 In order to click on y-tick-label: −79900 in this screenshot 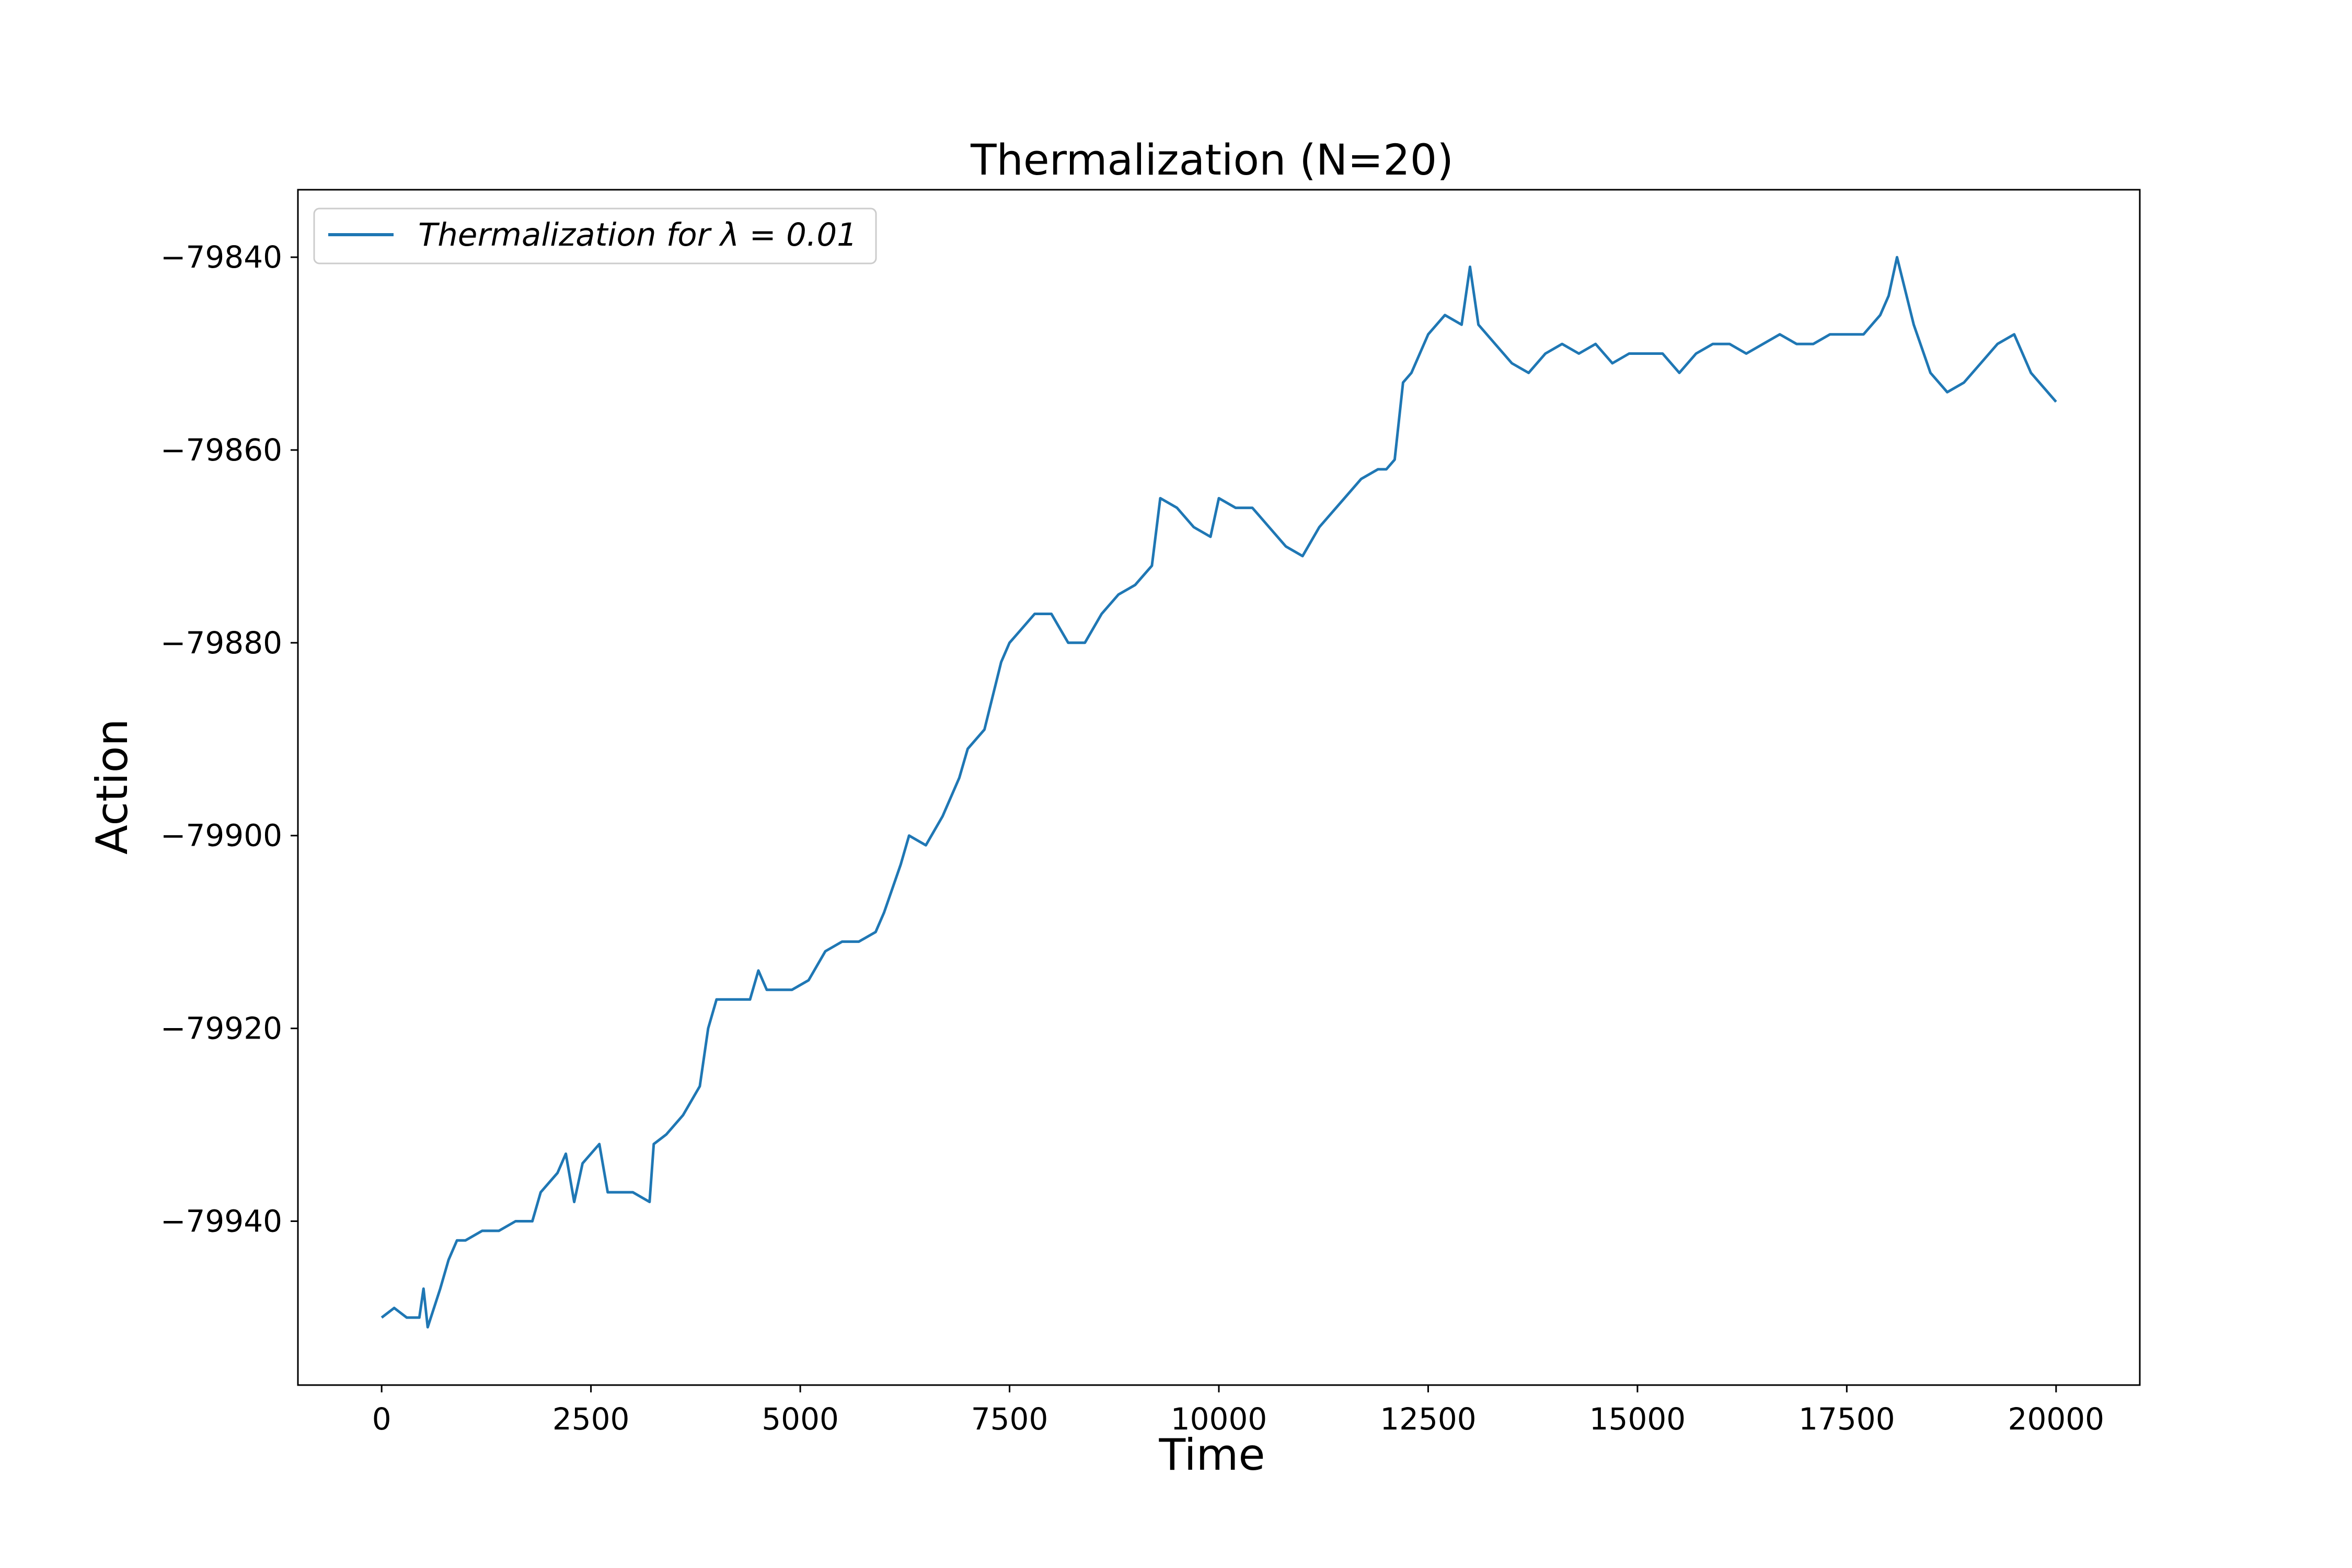, I will do `click(221, 836)`.